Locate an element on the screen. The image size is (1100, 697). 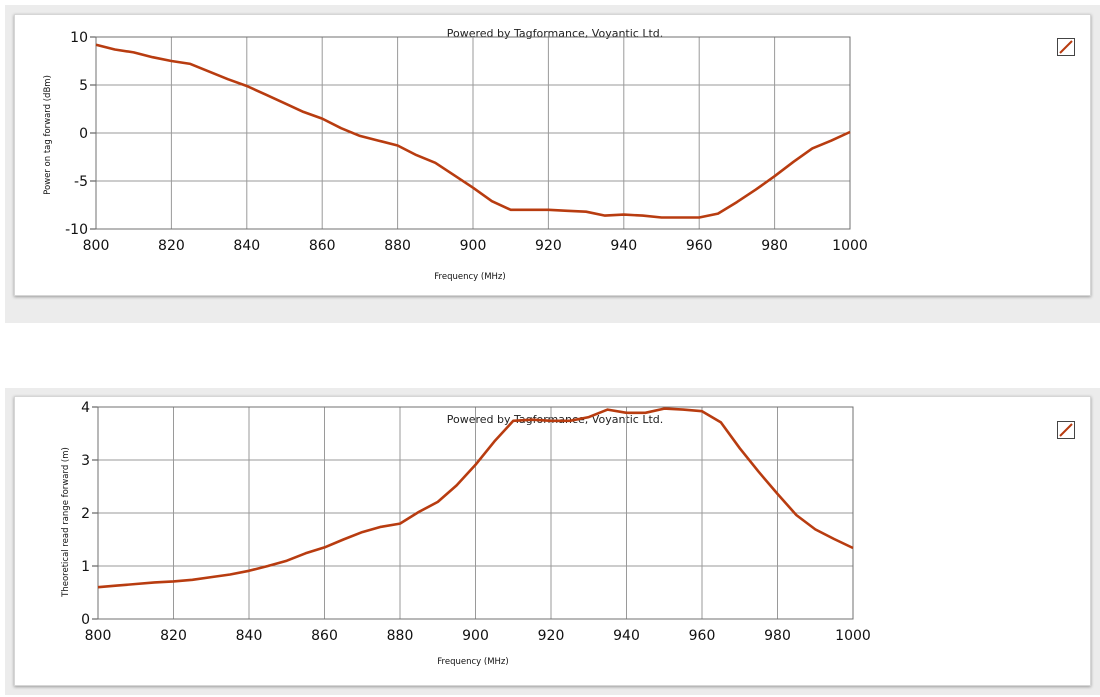
y-tick-label: 3 is located at coordinates (85, 461).